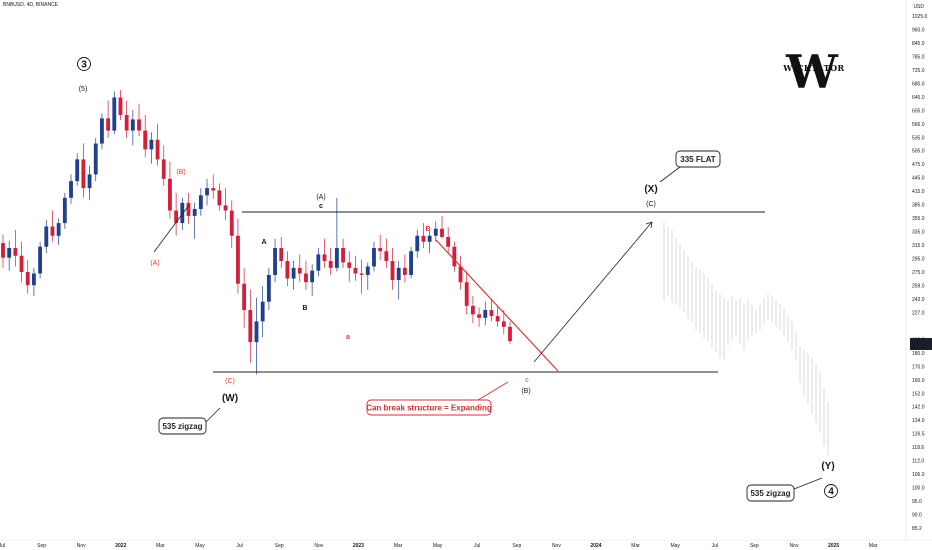  I want to click on price-tick-label: 785.0, so click(918, 57).